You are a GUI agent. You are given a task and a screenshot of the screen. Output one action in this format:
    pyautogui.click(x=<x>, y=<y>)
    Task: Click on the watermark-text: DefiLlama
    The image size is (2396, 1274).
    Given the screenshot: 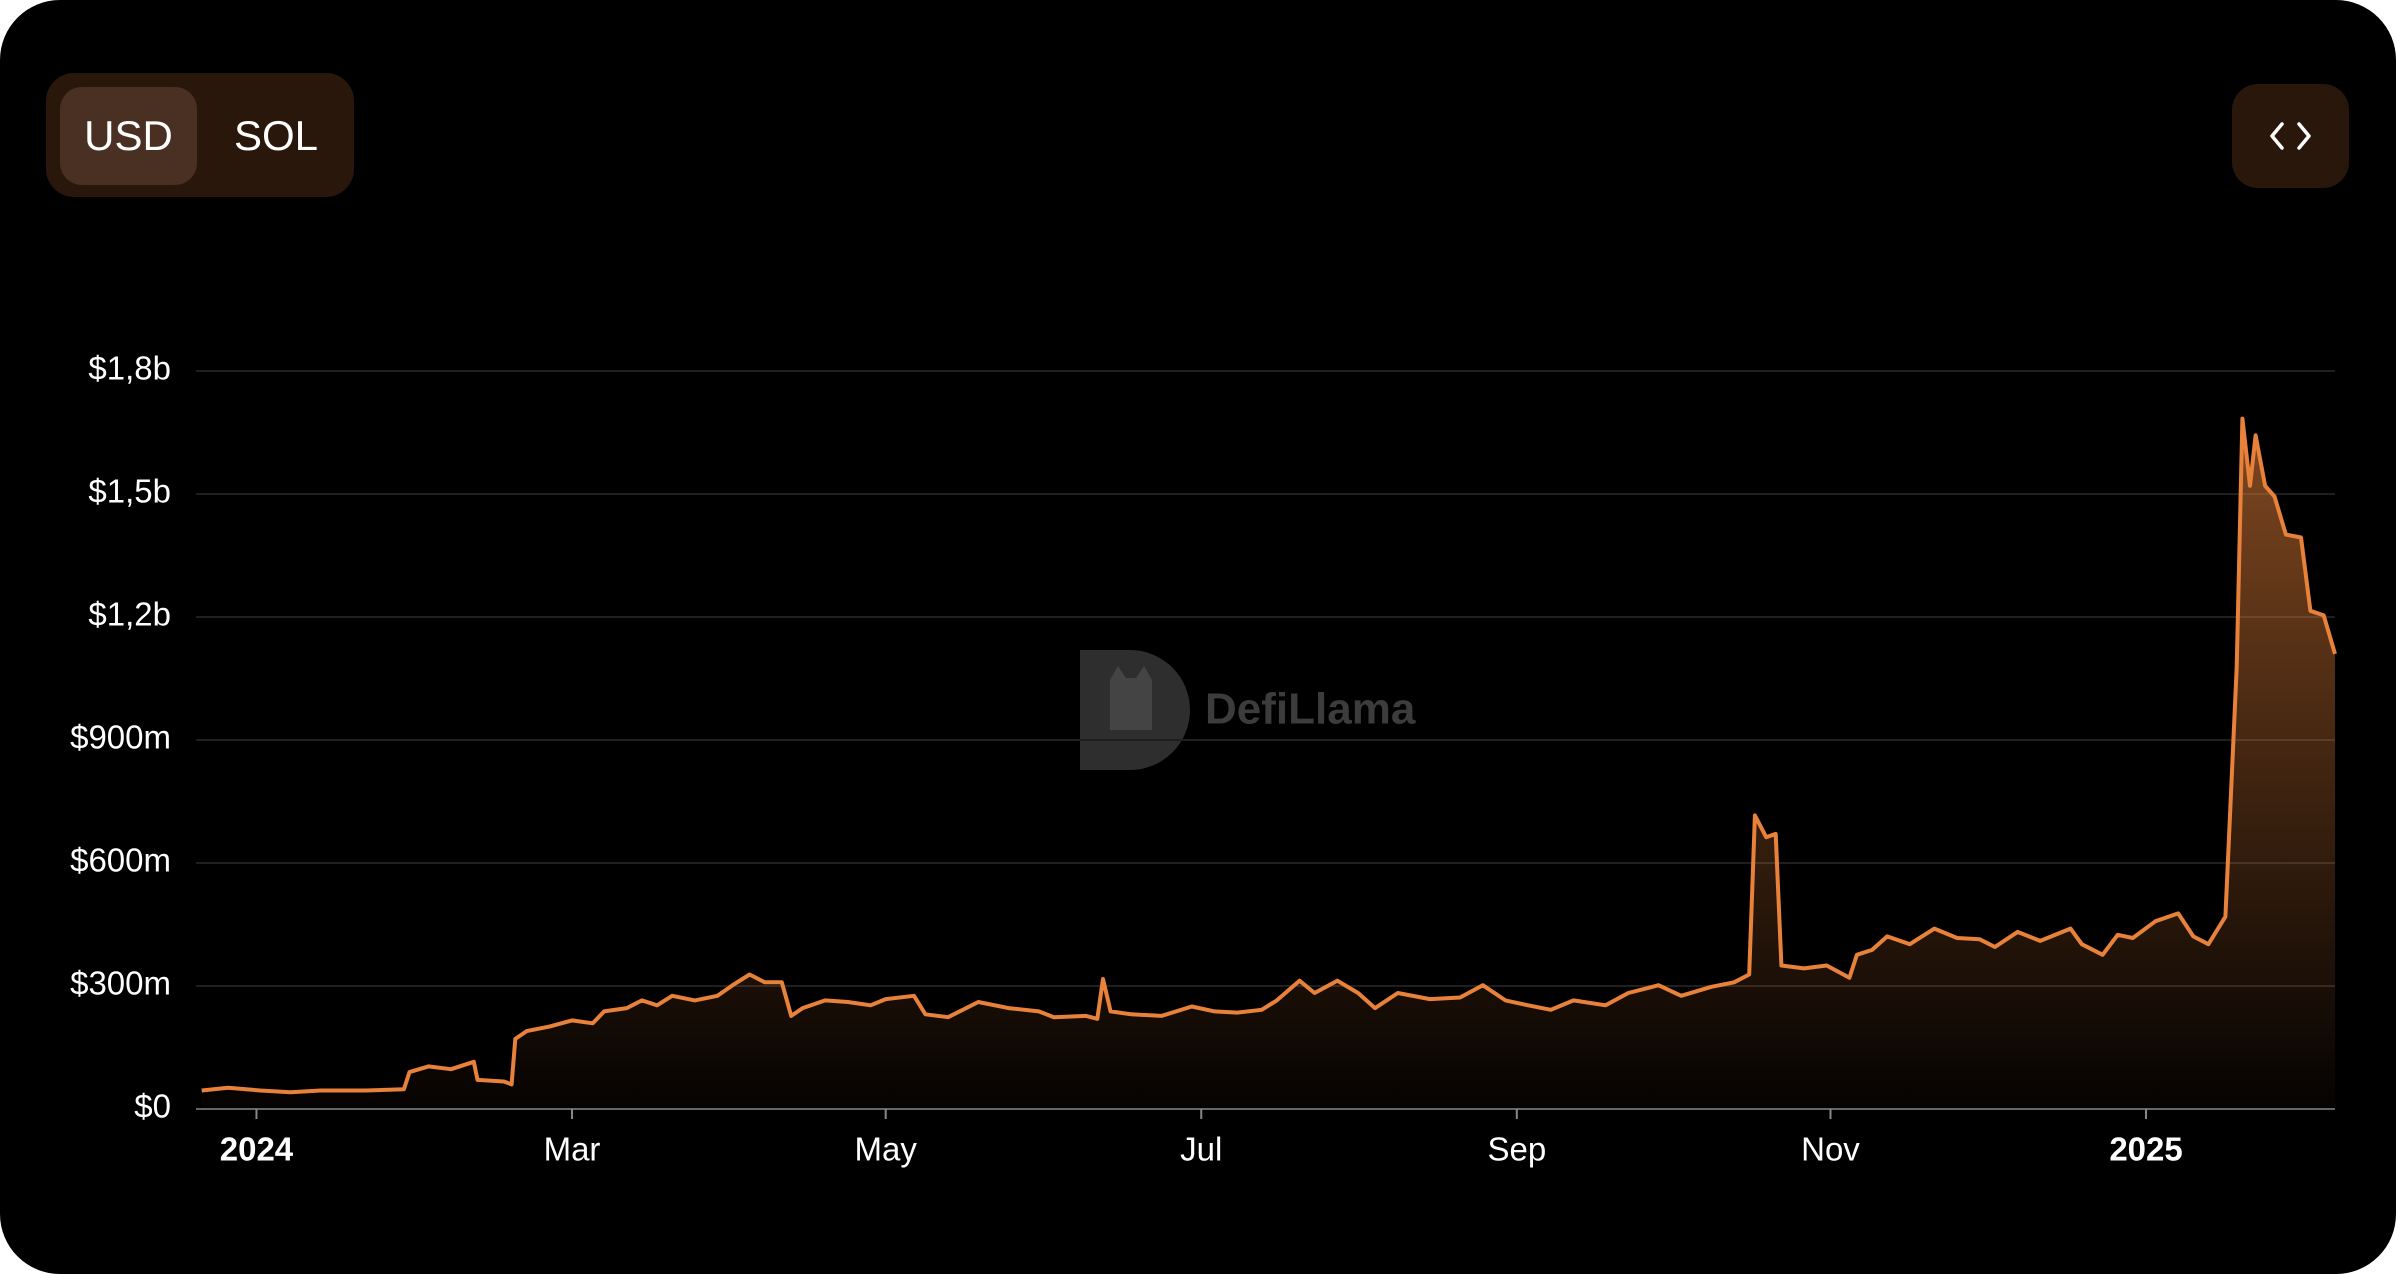 What is the action you would take?
    pyautogui.click(x=1310, y=709)
    